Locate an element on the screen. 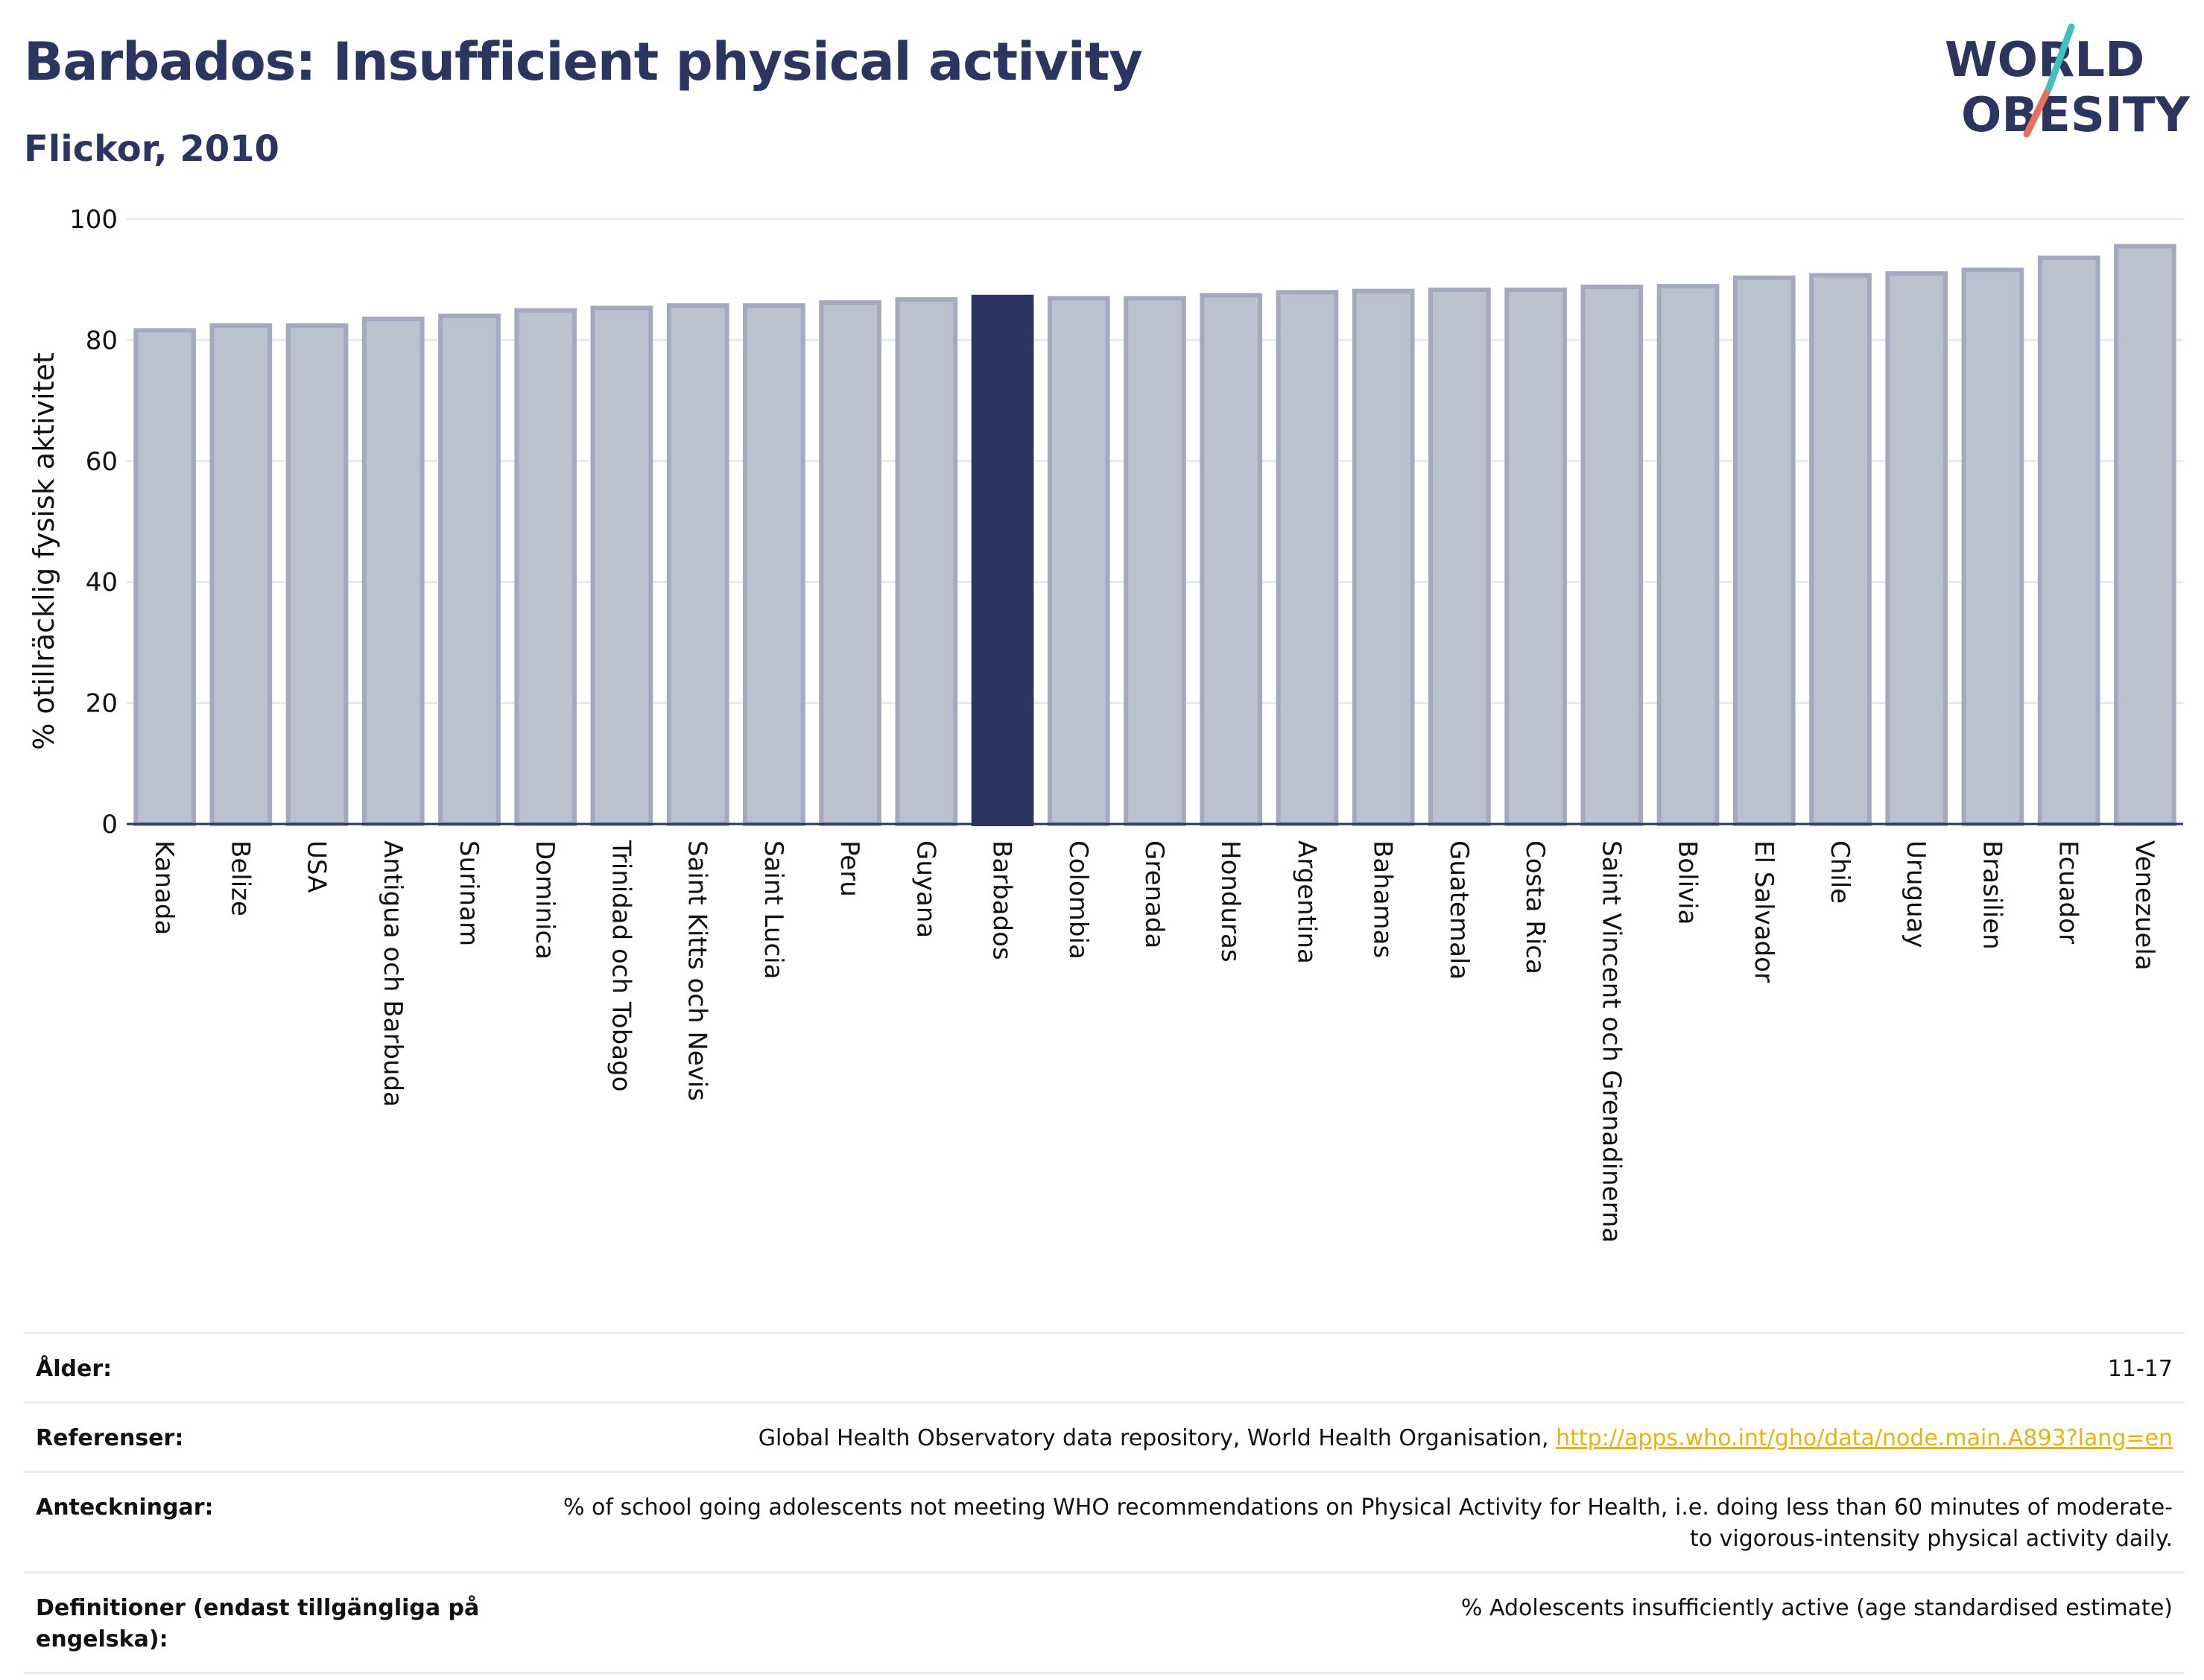 The width and height of the screenshot is (2204, 1680). x-tick-label: Grenada is located at coordinates (1154, 894).